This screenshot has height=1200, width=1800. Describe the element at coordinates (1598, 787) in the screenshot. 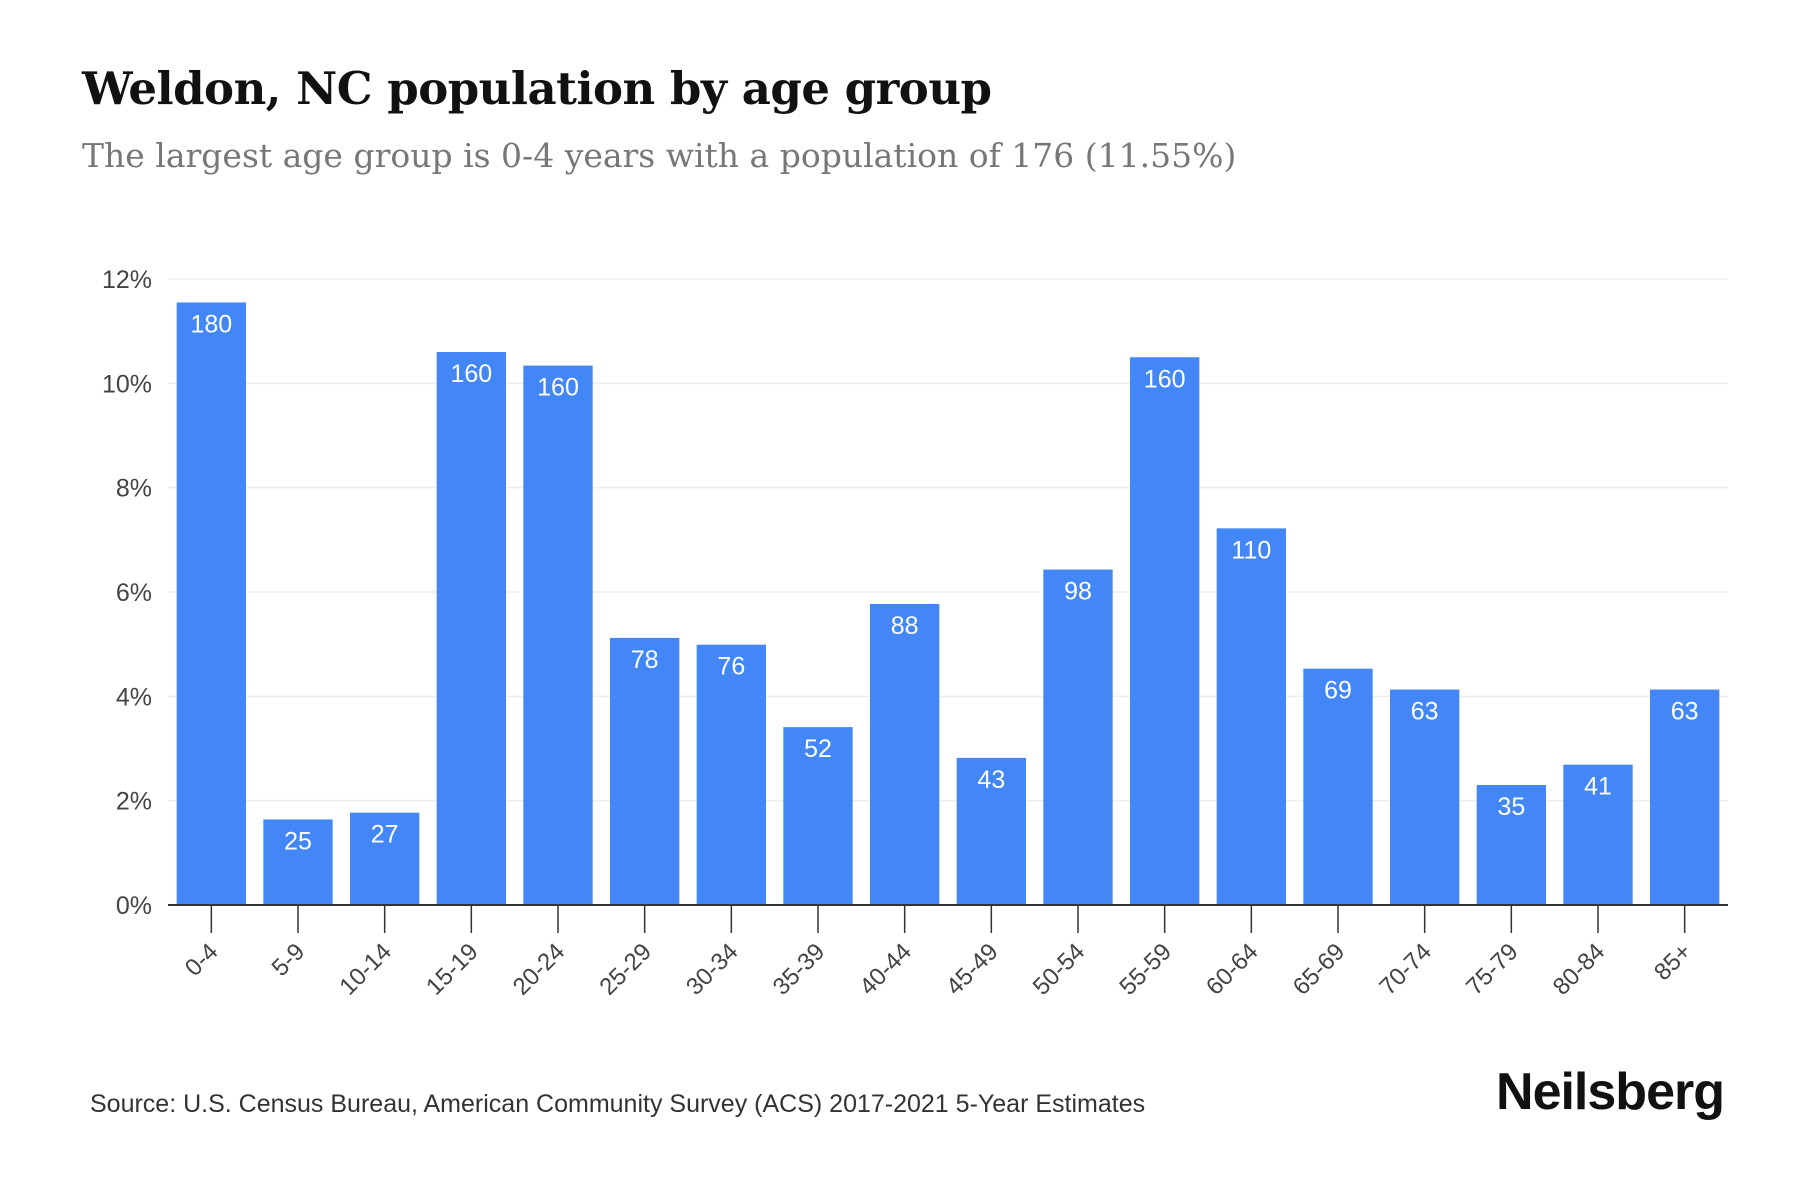

I see `bar-value-label: 41` at that location.